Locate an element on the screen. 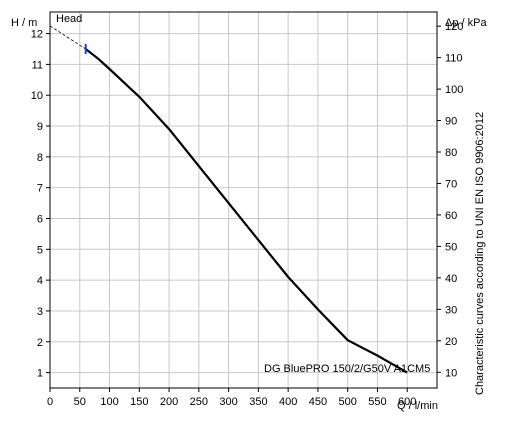 Image resolution: width=512 pixels, height=428 pixels. right-tick-label: 100 is located at coordinates (454, 90).